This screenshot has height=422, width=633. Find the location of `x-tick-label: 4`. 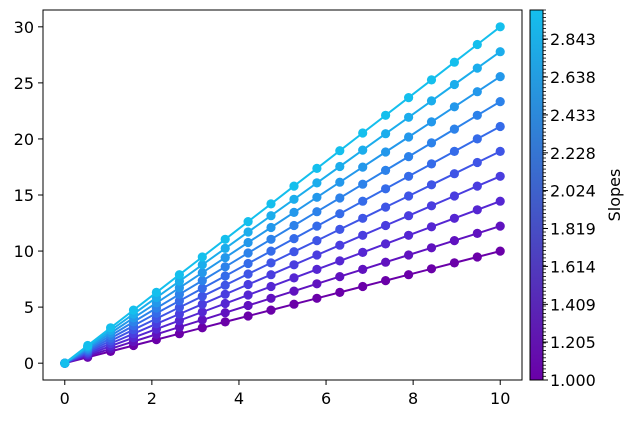

x-tick-label: 4 is located at coordinates (239, 398).